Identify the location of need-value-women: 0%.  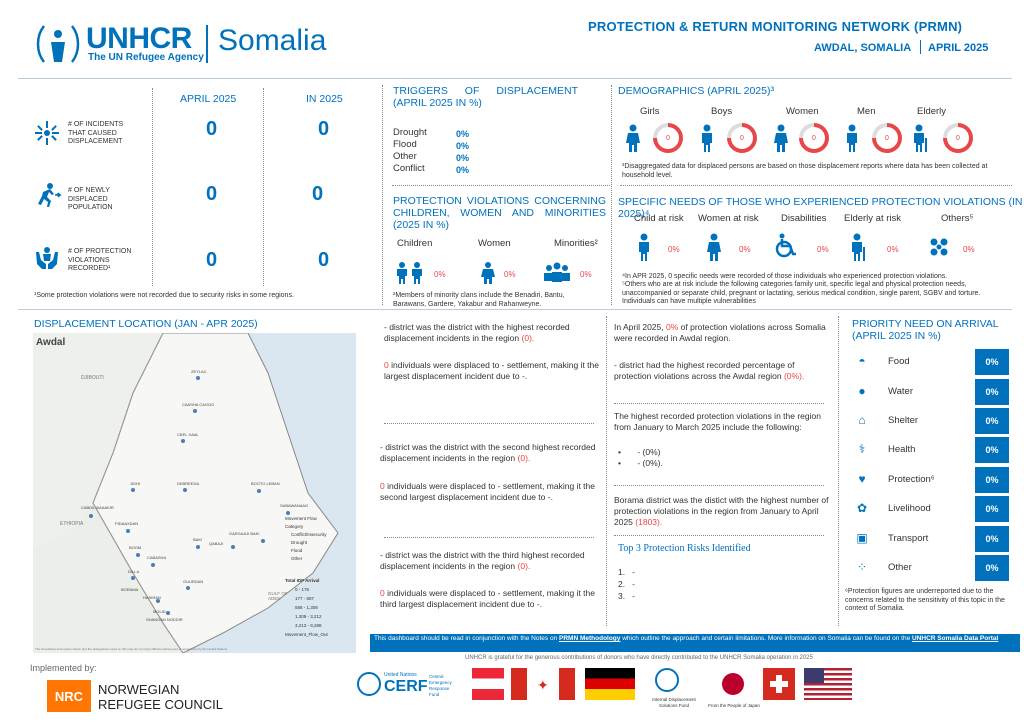
(745, 249).